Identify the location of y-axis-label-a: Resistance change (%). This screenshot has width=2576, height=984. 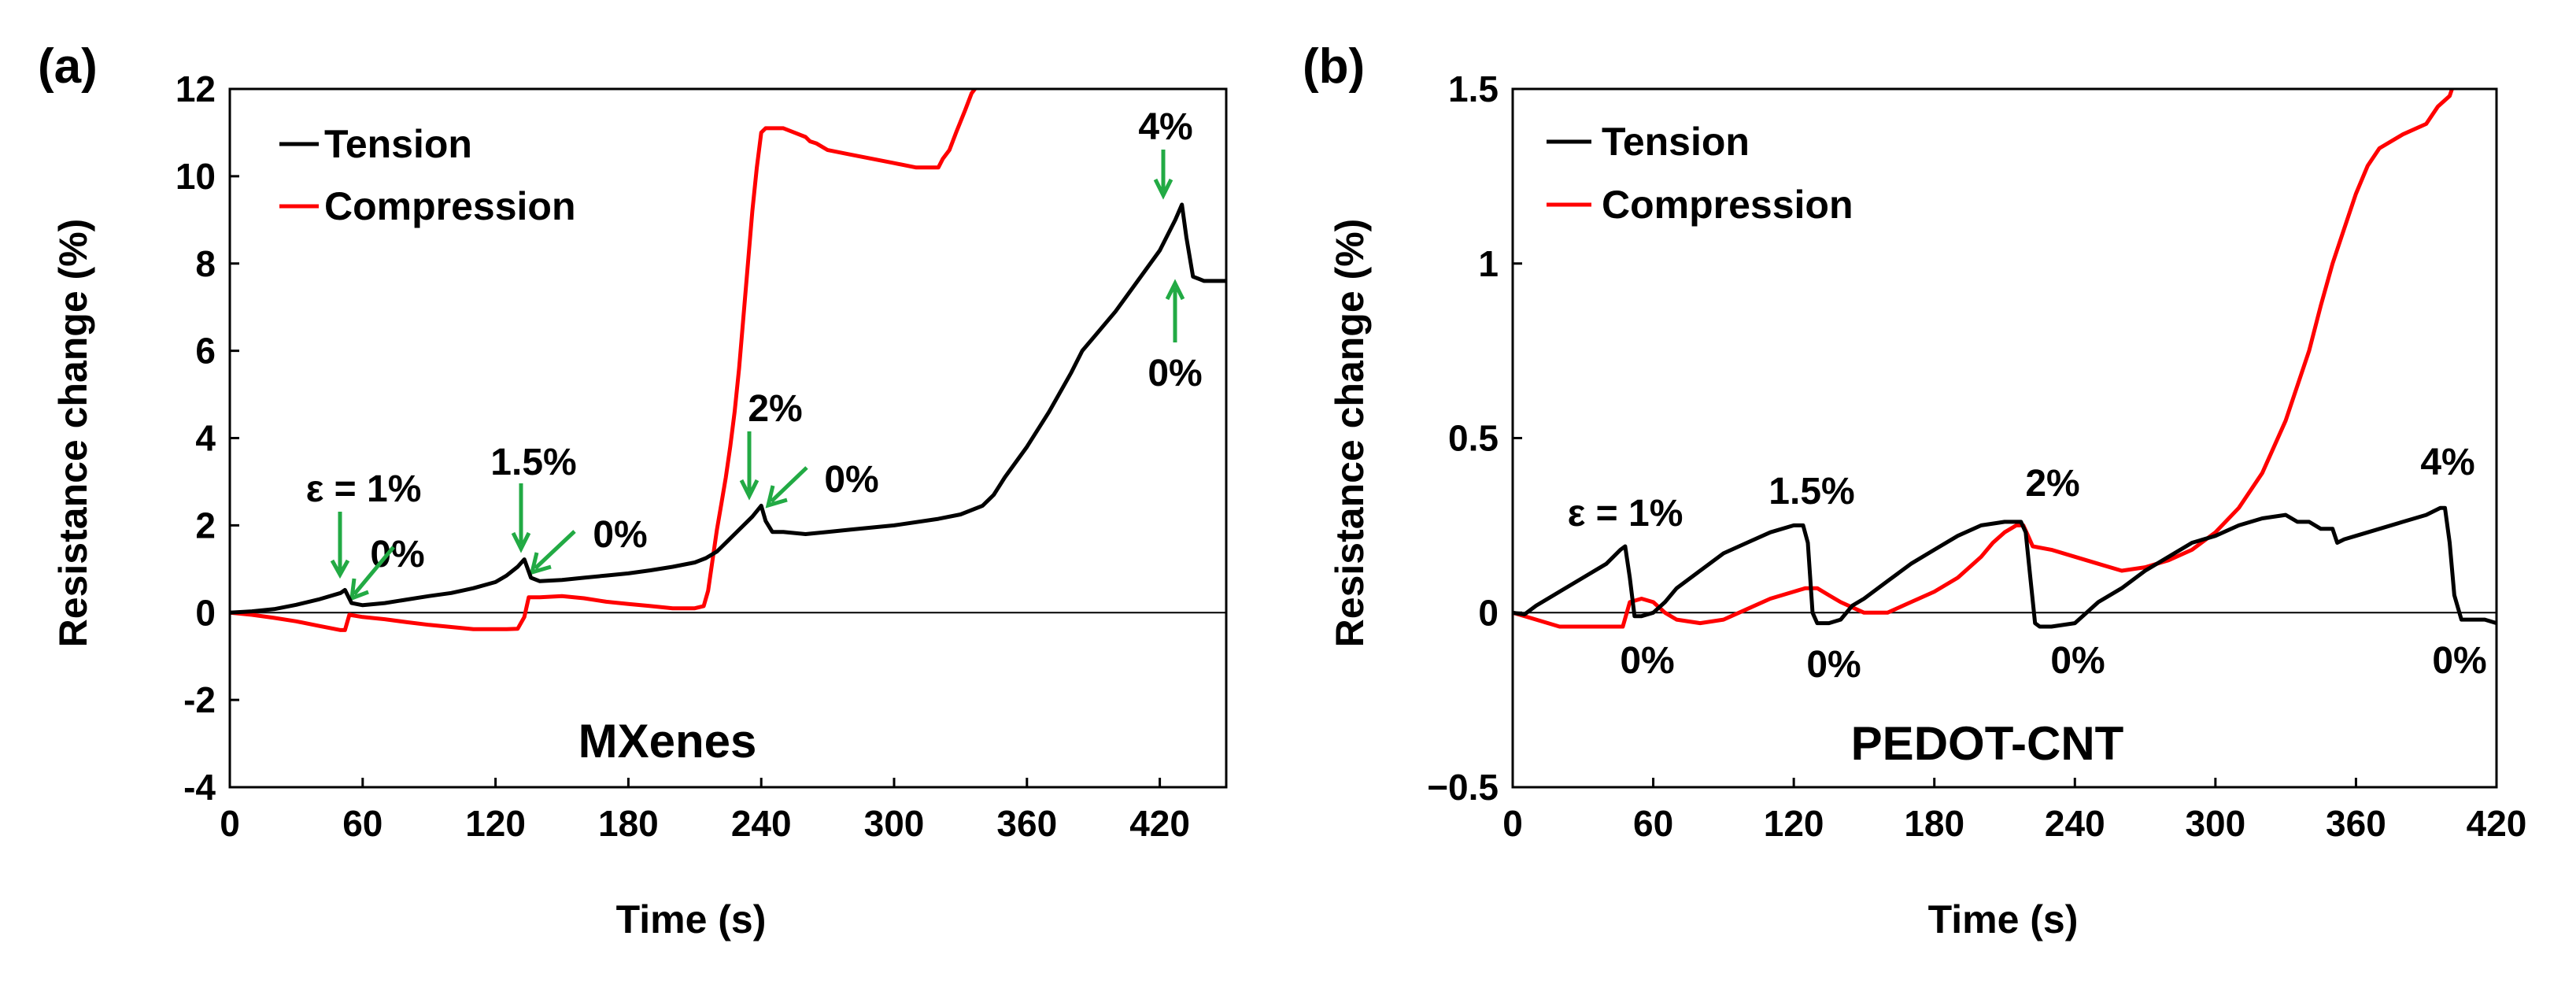
(73, 433).